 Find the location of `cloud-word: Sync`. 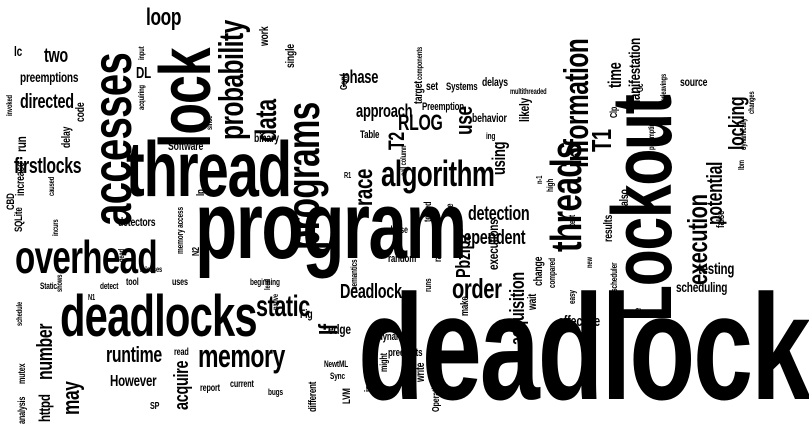

cloud-word: Sync is located at coordinates (337, 376).